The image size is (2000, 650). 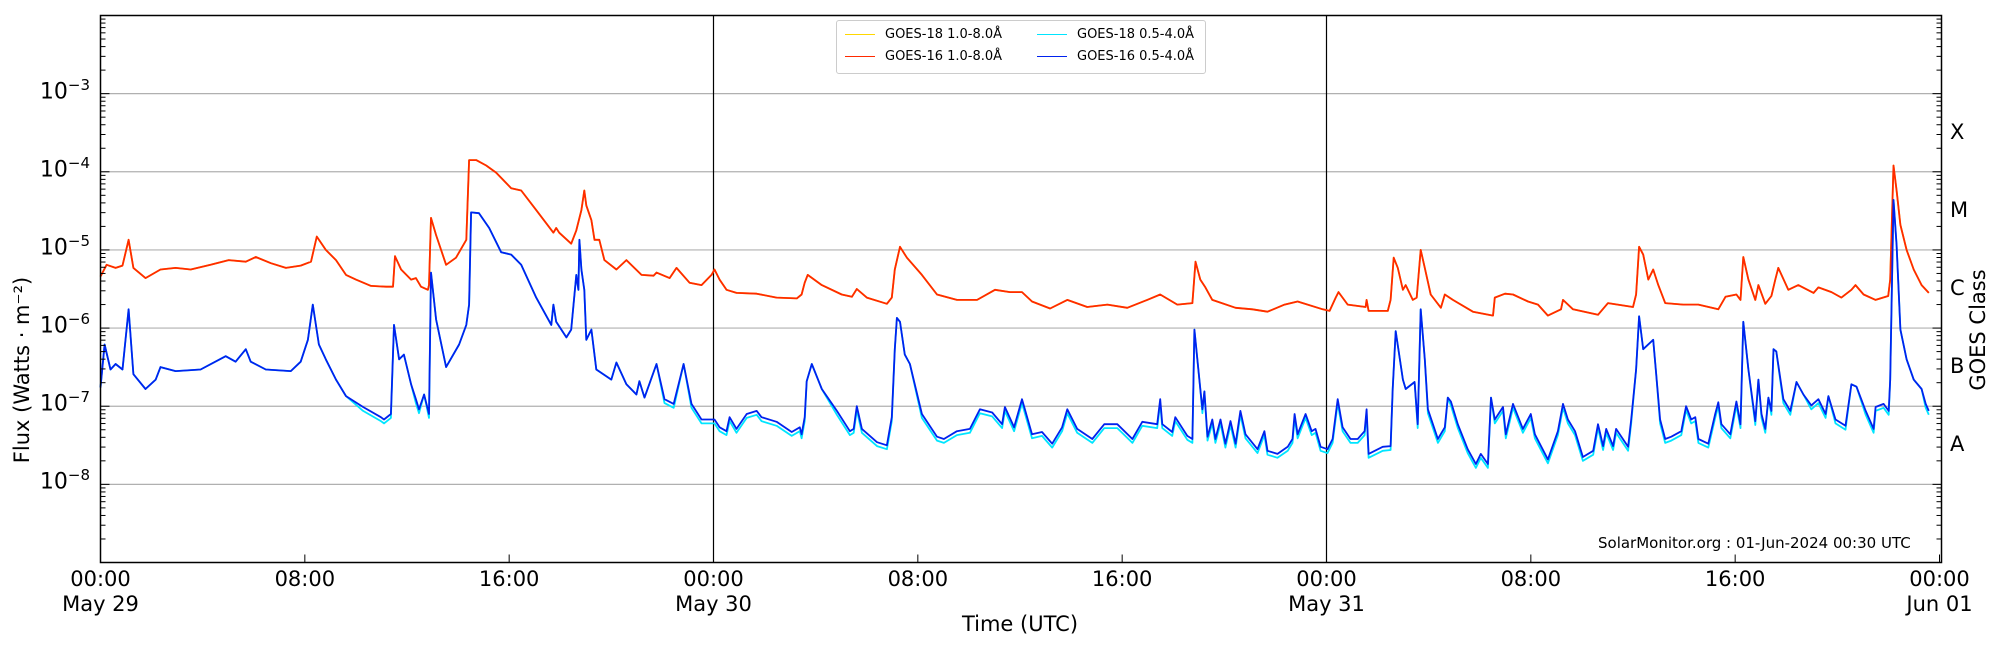 I want to click on y-tick-label: 10⁻³, so click(x=64, y=89).